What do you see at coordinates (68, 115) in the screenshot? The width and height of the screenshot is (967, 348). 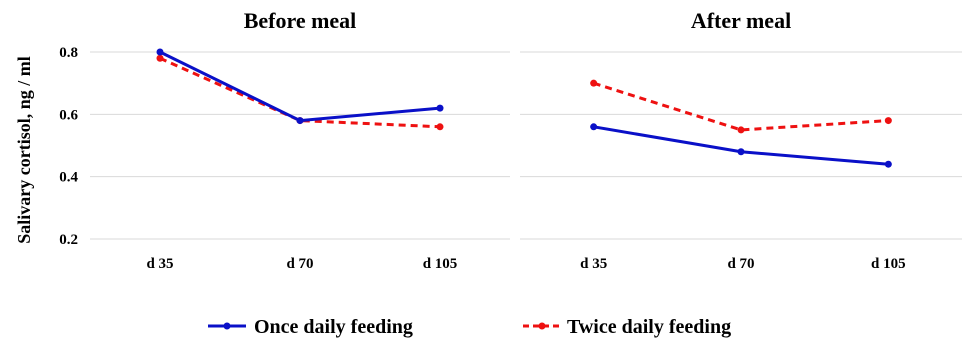 I see `y-tick-label: 0.6` at bounding box center [68, 115].